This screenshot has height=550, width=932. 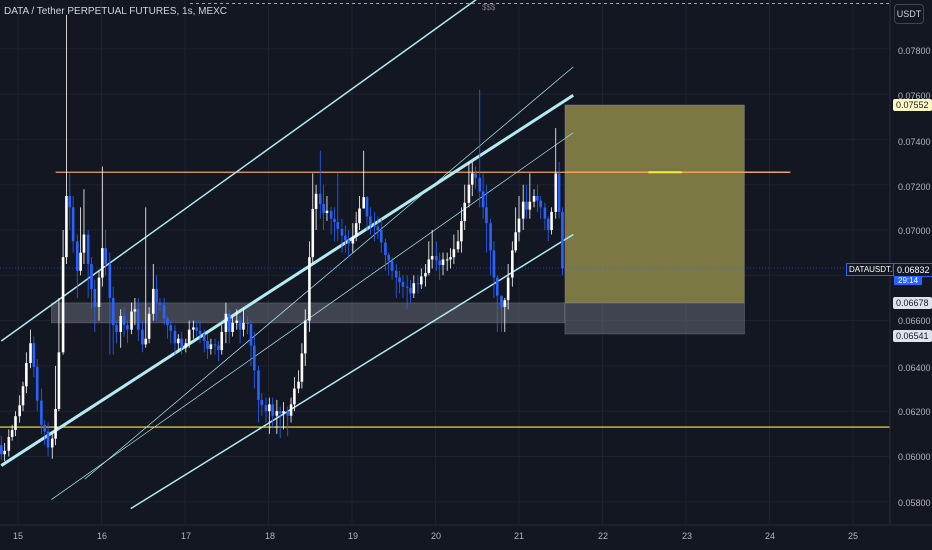 I want to click on entry-price-tag: 0.06678, so click(x=912, y=303).